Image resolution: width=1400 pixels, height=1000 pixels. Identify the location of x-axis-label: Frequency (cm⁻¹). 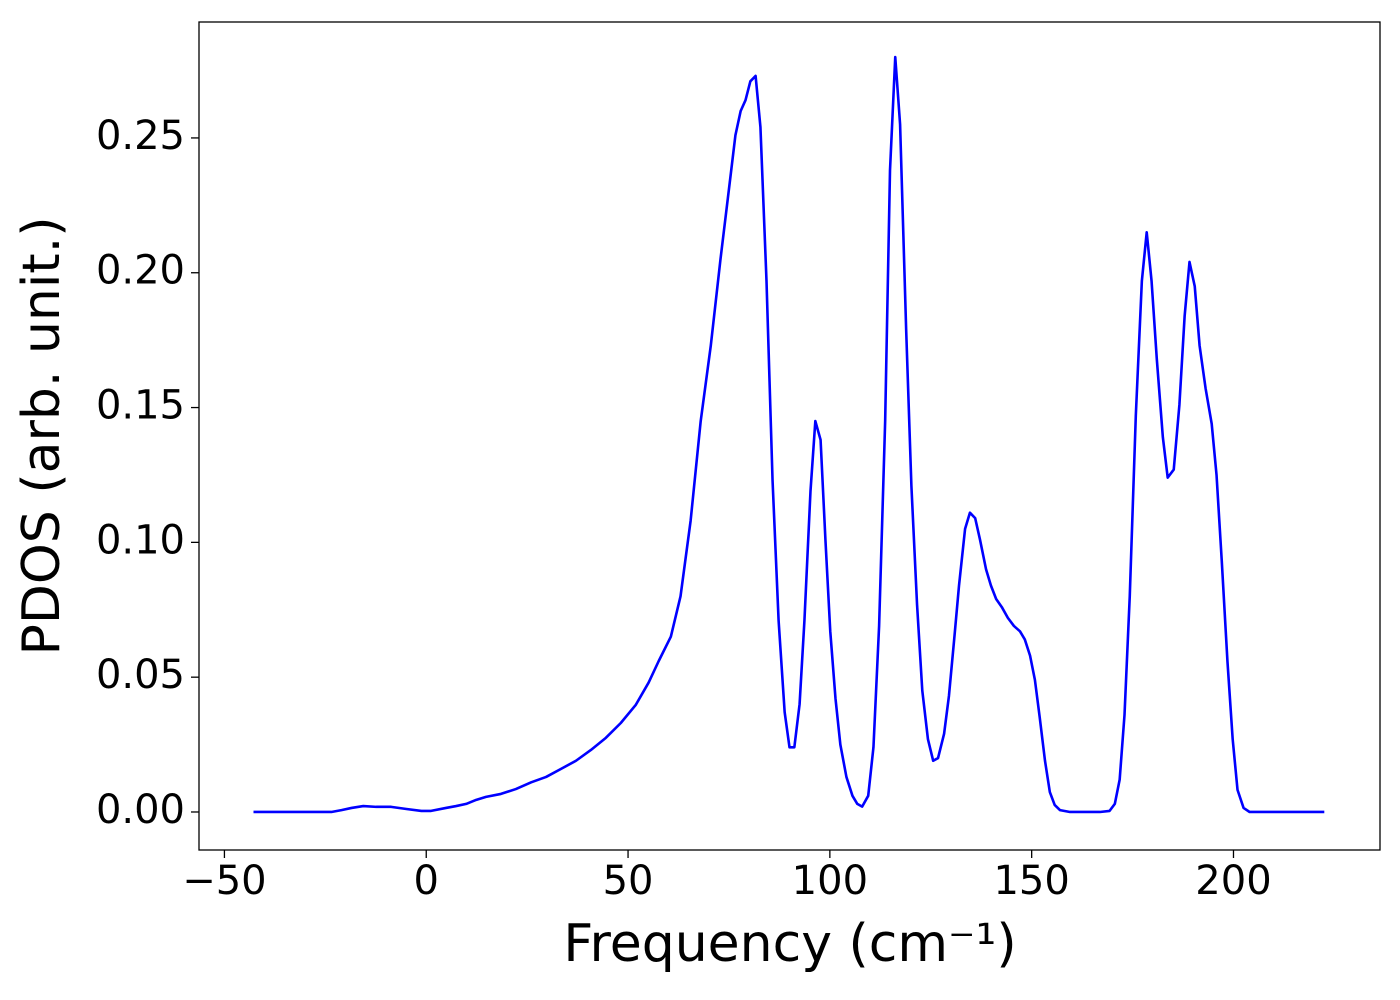
(789, 944).